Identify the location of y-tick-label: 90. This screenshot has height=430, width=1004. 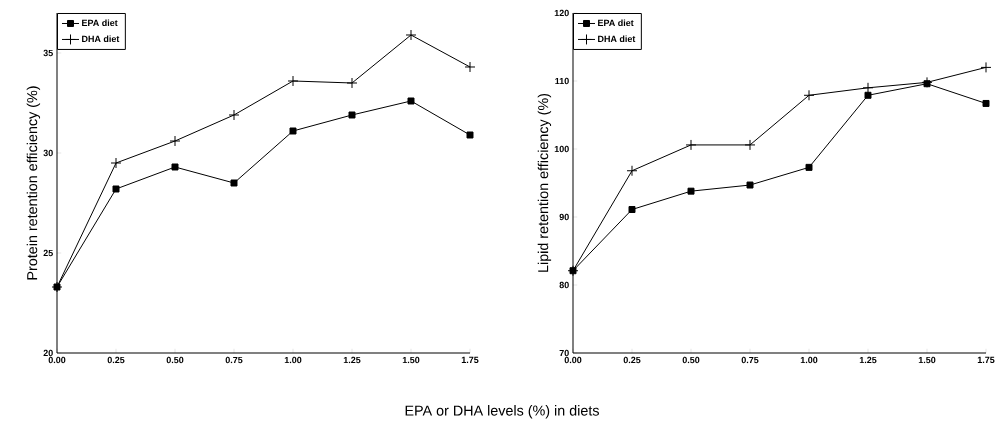
(564, 217).